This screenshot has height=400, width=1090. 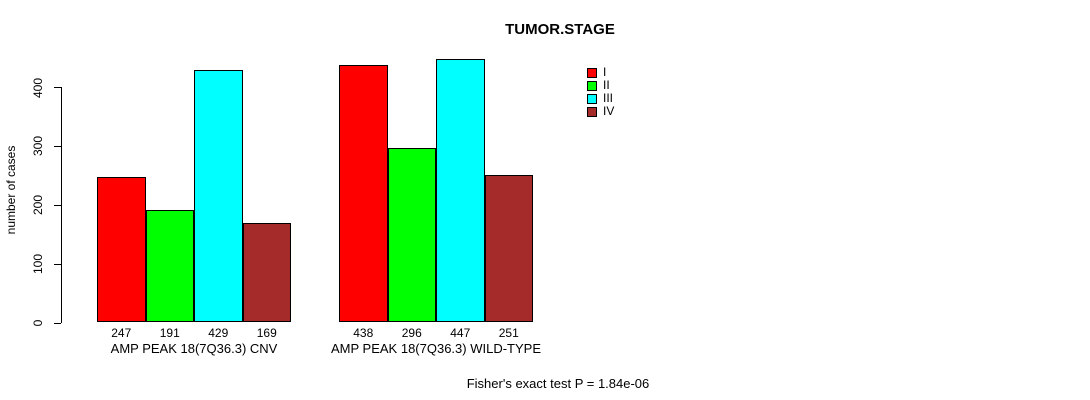 I want to click on legend-row-II: II, so click(x=600, y=85).